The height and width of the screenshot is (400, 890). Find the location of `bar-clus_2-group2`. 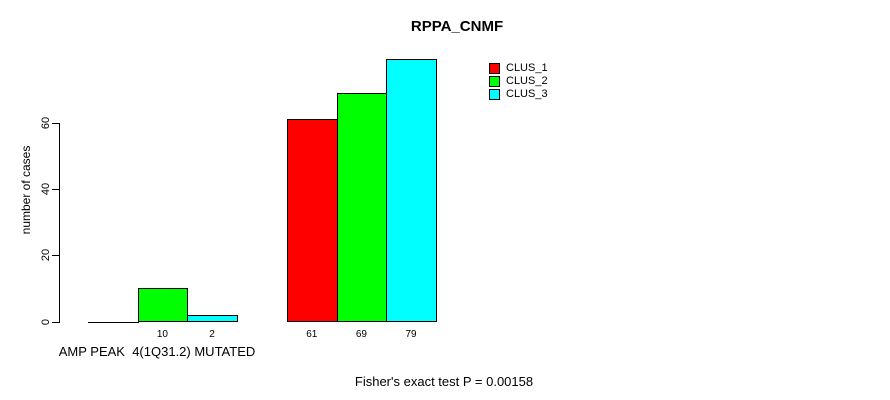

bar-clus_2-group2 is located at coordinates (362, 207).